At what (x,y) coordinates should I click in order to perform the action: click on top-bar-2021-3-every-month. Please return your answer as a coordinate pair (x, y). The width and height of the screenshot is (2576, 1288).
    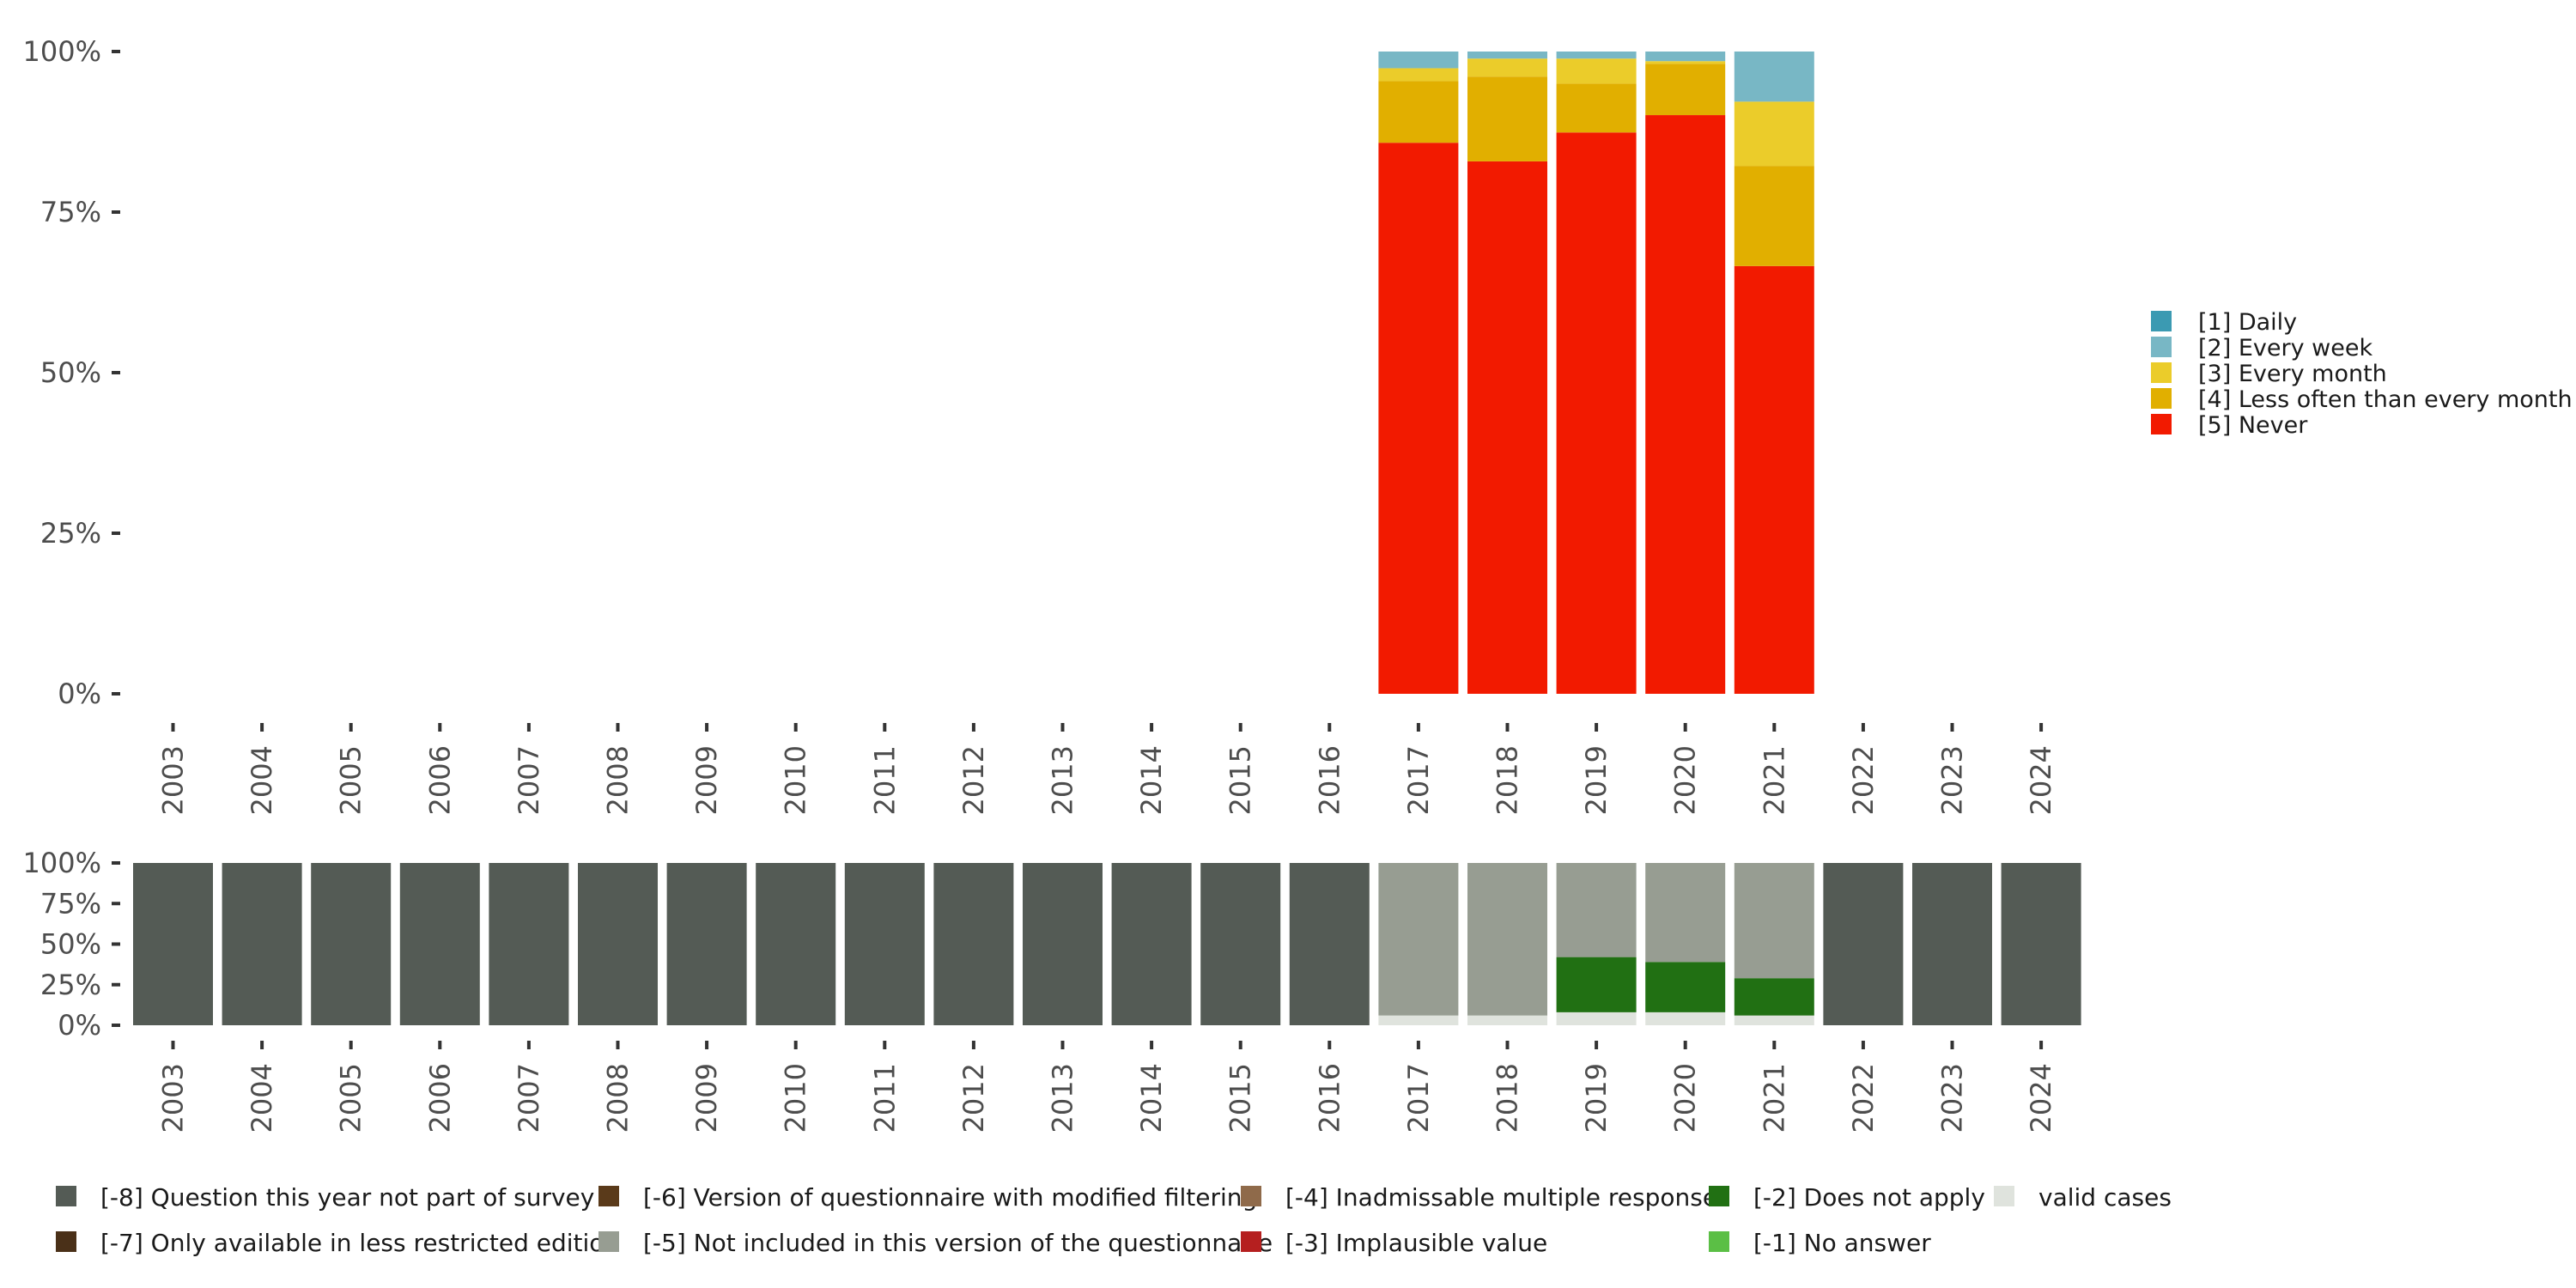
    Looking at the image, I should click on (1774, 134).